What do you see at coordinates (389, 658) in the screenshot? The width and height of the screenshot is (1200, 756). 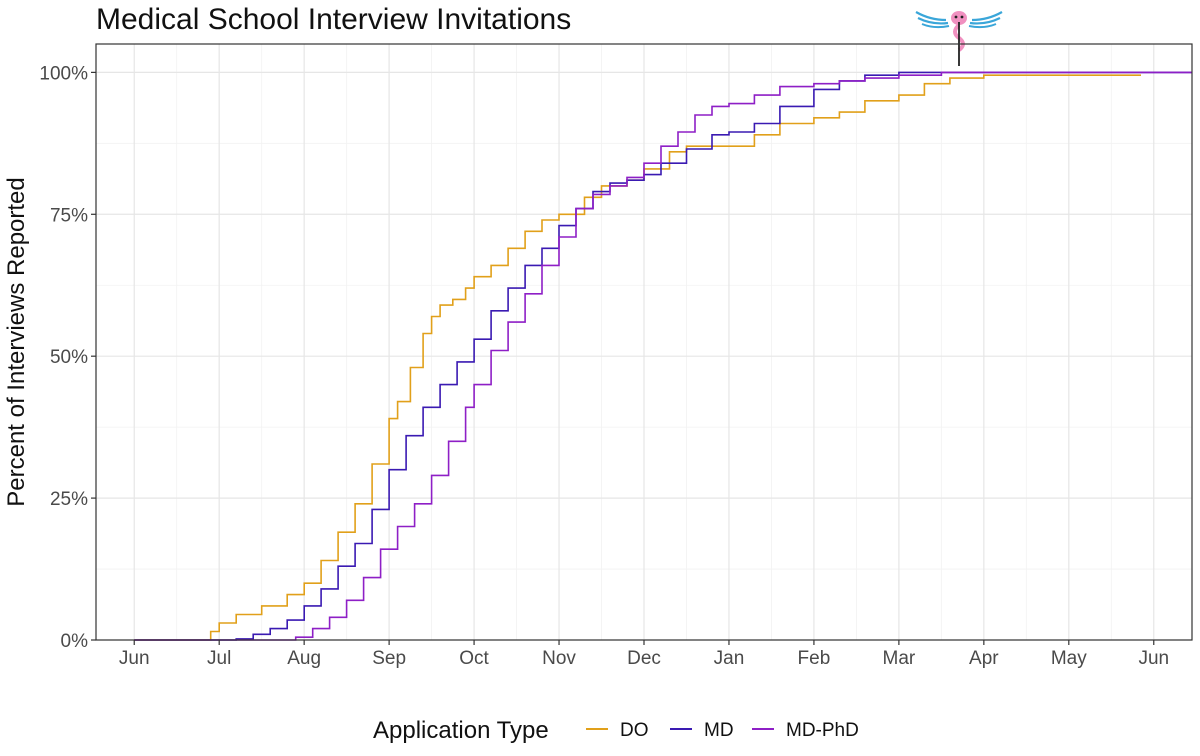 I see `x-tick-label: Sep` at bounding box center [389, 658].